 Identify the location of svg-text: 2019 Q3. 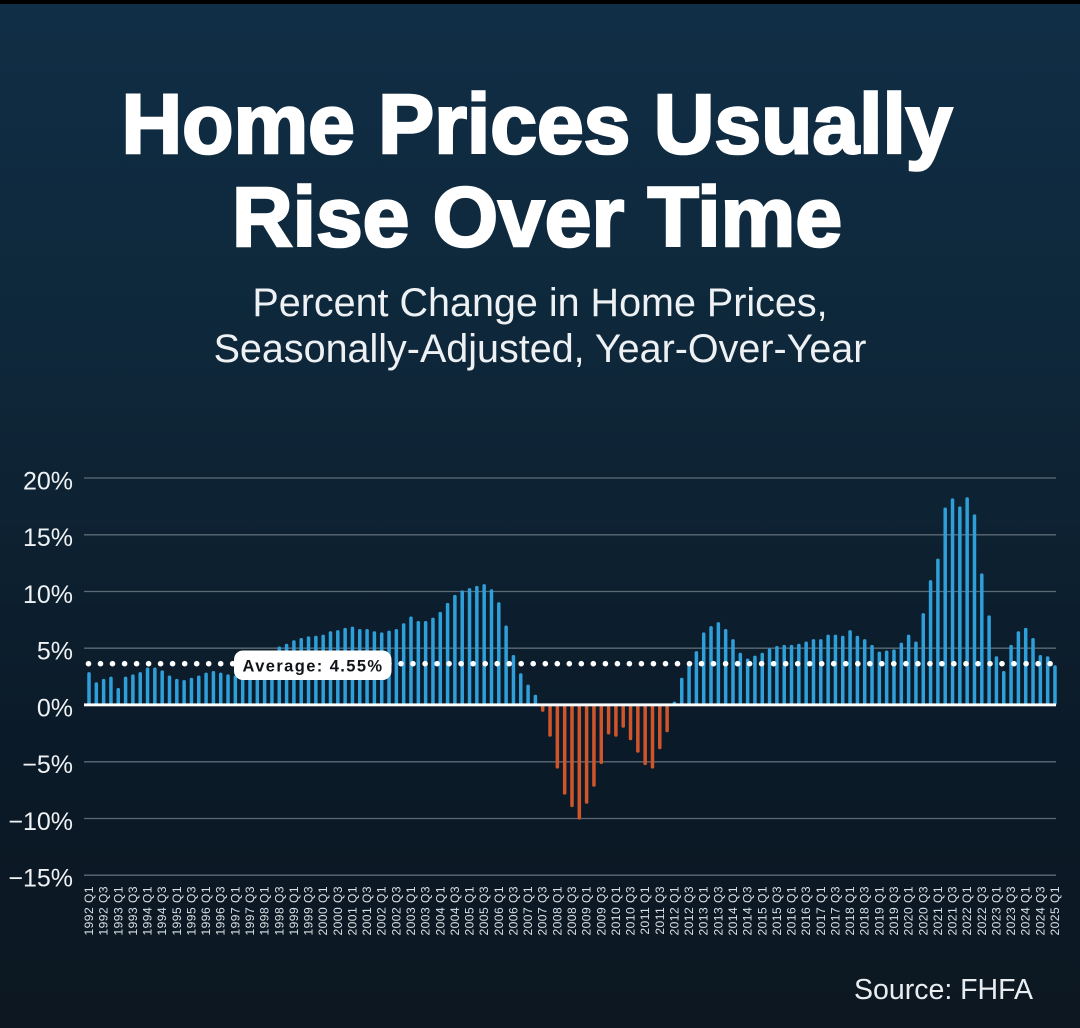
(894, 911).